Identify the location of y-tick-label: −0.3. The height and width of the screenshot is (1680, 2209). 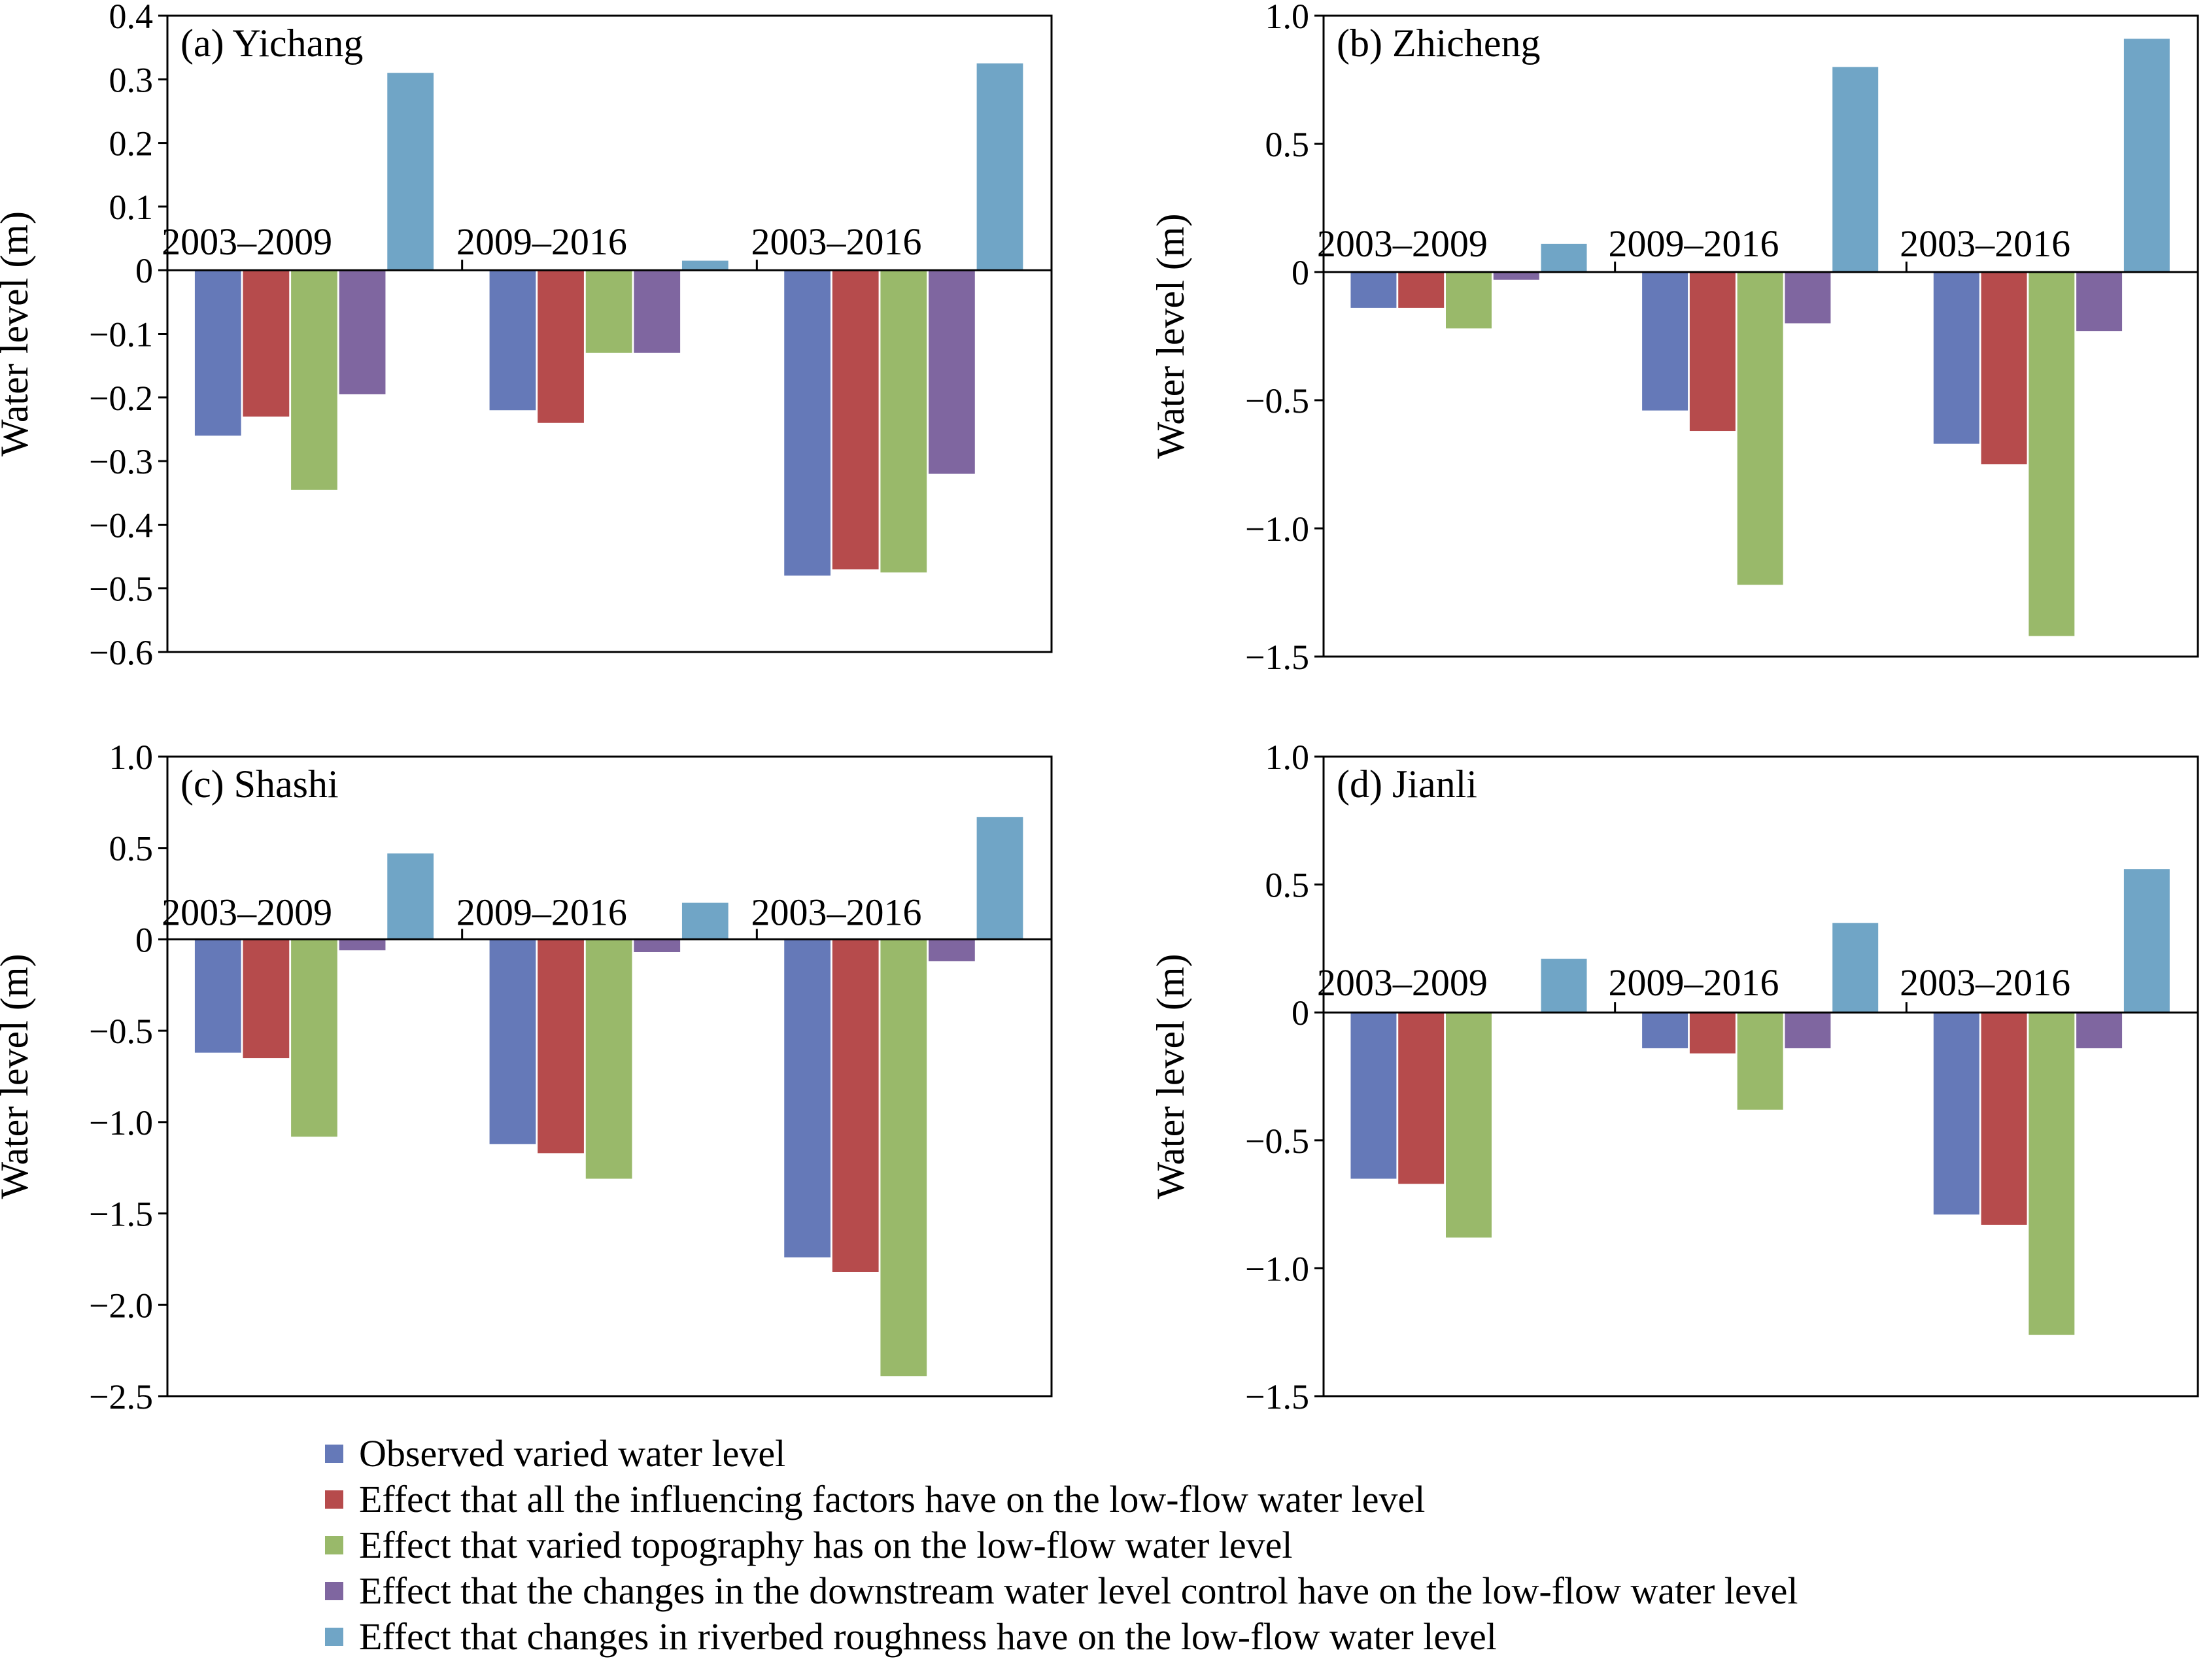
(121, 461).